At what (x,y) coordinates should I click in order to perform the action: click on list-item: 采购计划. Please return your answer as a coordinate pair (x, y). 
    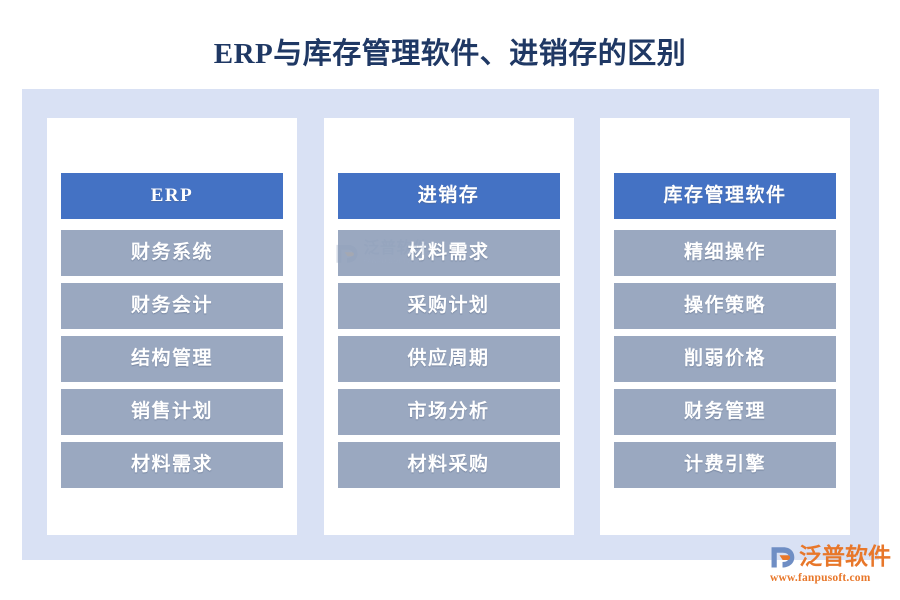
    Looking at the image, I should click on (448, 306).